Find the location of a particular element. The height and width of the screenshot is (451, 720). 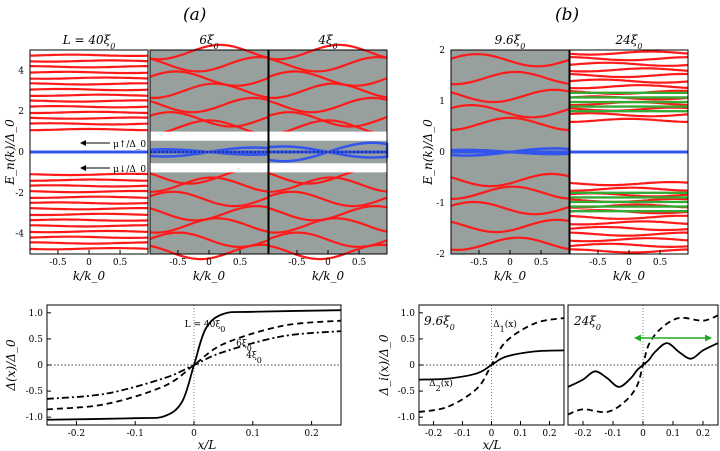

order-a-xtick-label: -0.1 is located at coordinates (135, 434).